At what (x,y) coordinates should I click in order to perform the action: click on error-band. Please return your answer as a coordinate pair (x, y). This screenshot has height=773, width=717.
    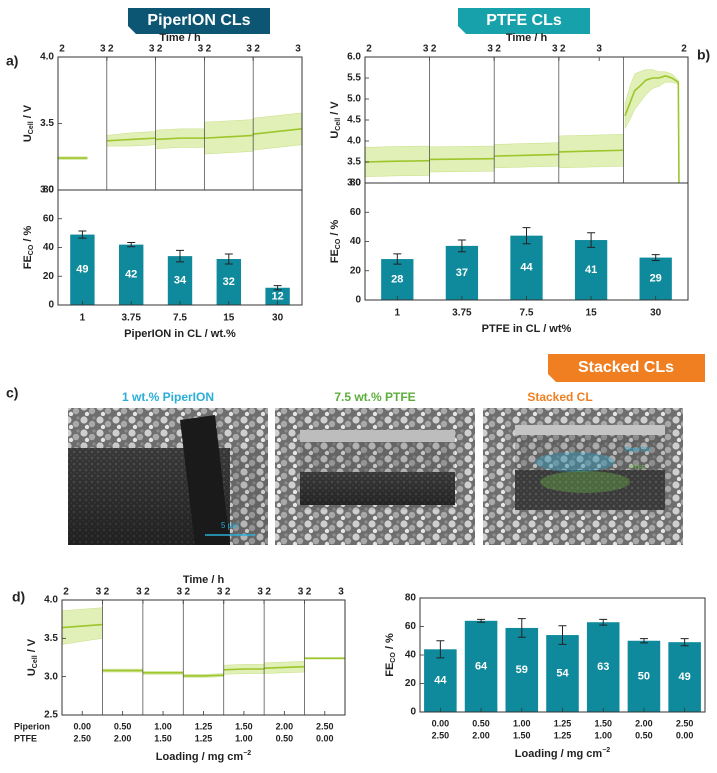
    Looking at the image, I should click on (652, 126).